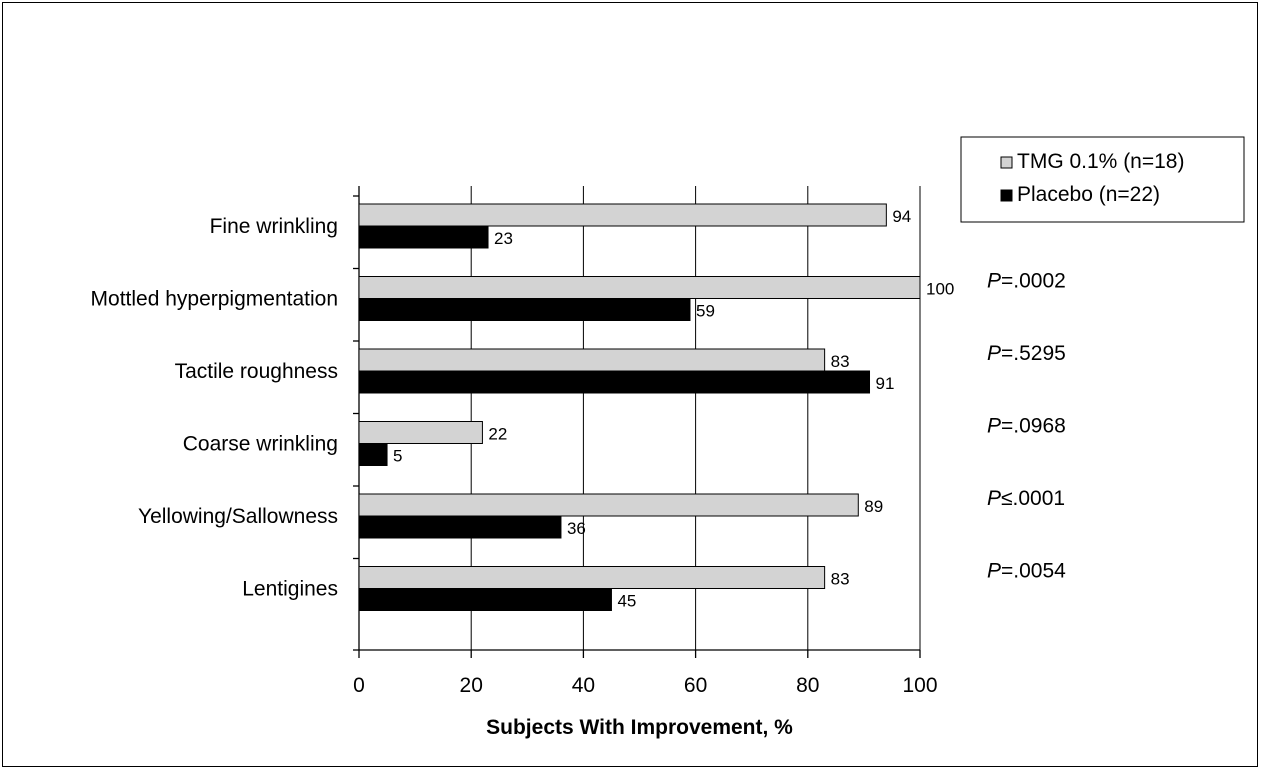  What do you see at coordinates (1026, 498) in the screenshot?
I see `p-value-label: P≤.0001` at bounding box center [1026, 498].